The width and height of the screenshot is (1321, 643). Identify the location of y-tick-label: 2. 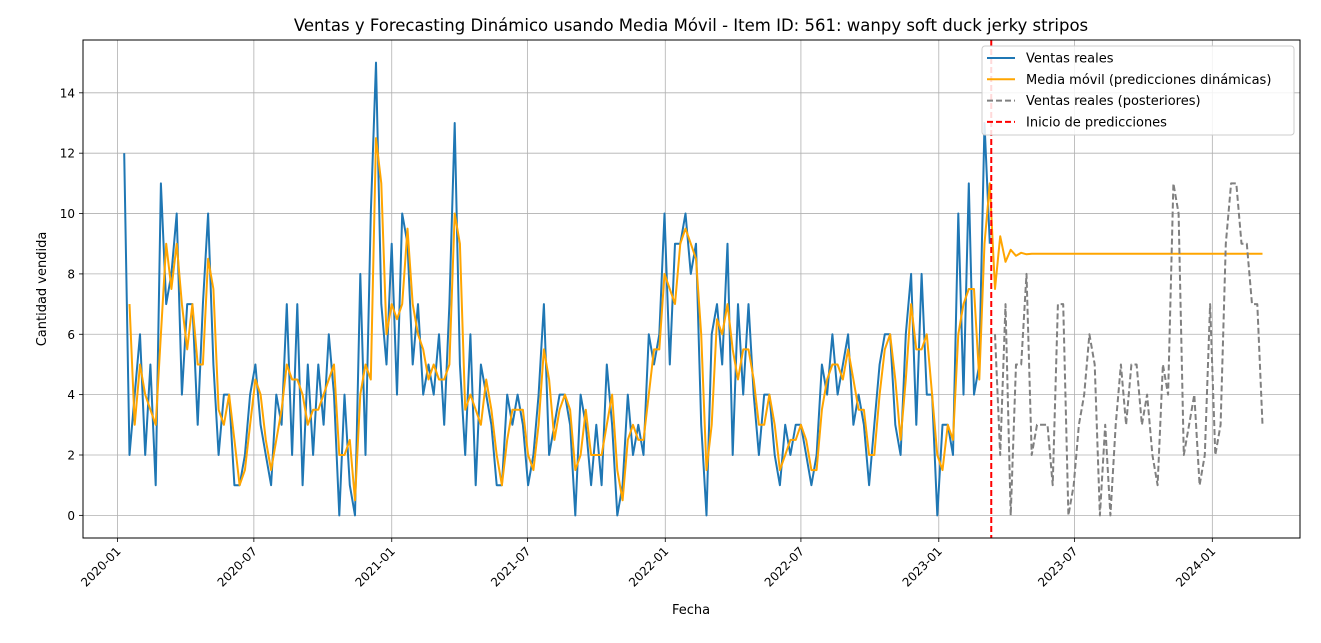
(71, 456).